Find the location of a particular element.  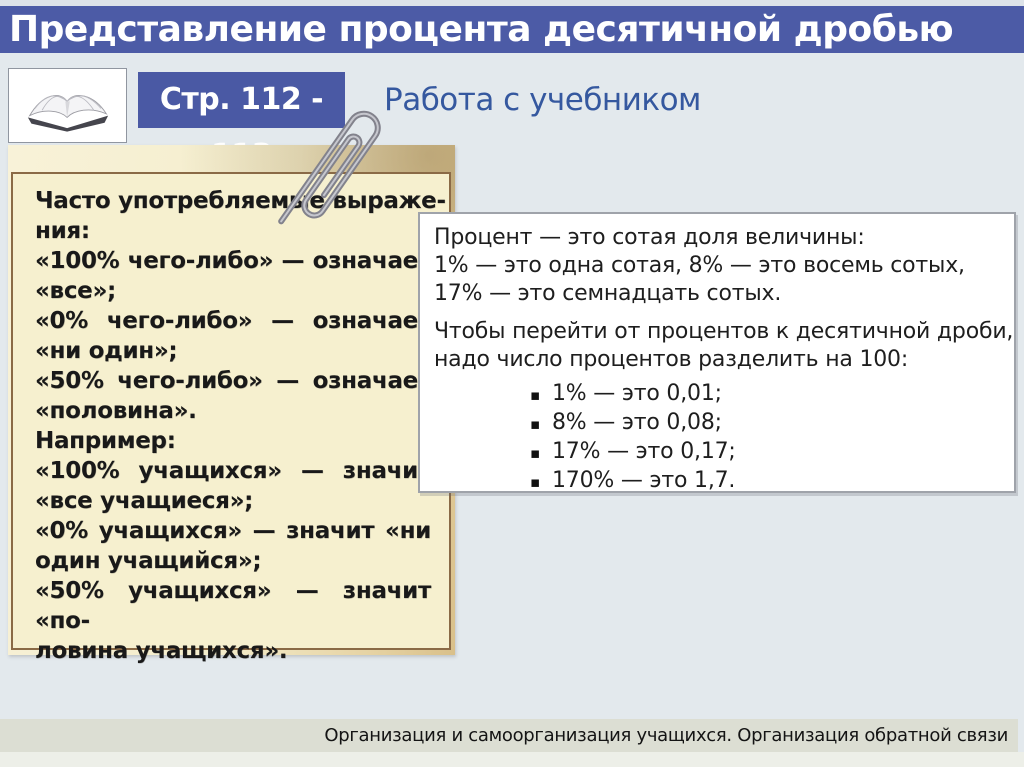

bottom-strip is located at coordinates (512, 759).